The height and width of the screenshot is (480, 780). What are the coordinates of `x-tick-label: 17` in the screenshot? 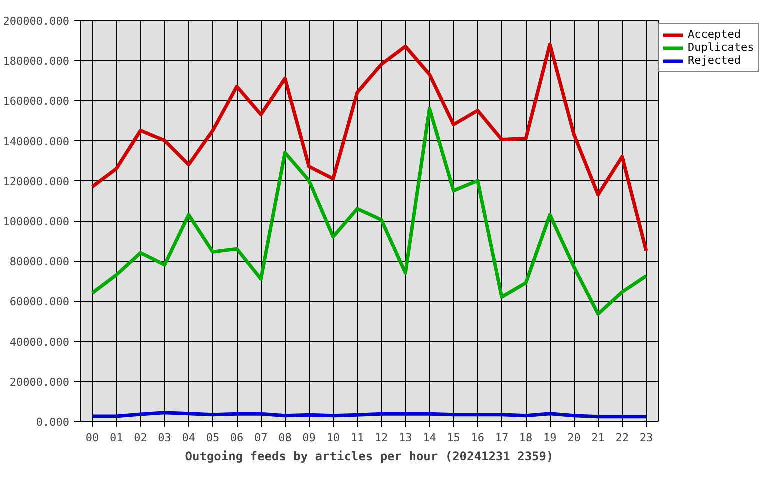 It's located at (502, 438).